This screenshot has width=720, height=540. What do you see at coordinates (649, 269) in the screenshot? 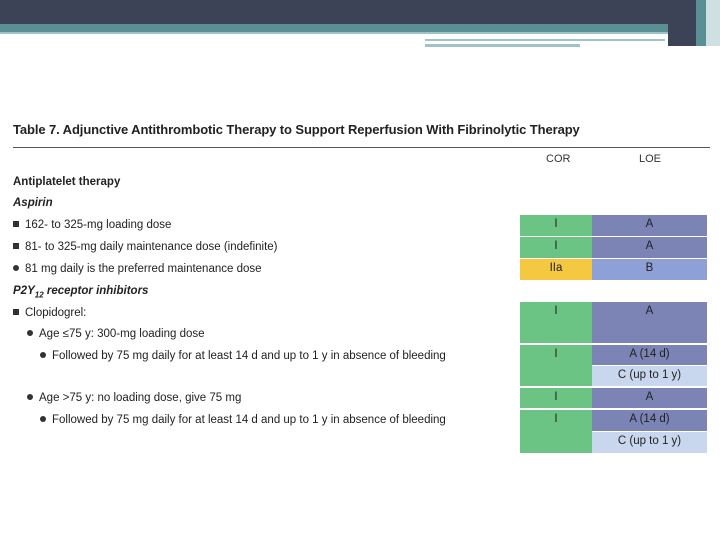
I see `loe-cell: B` at bounding box center [649, 269].